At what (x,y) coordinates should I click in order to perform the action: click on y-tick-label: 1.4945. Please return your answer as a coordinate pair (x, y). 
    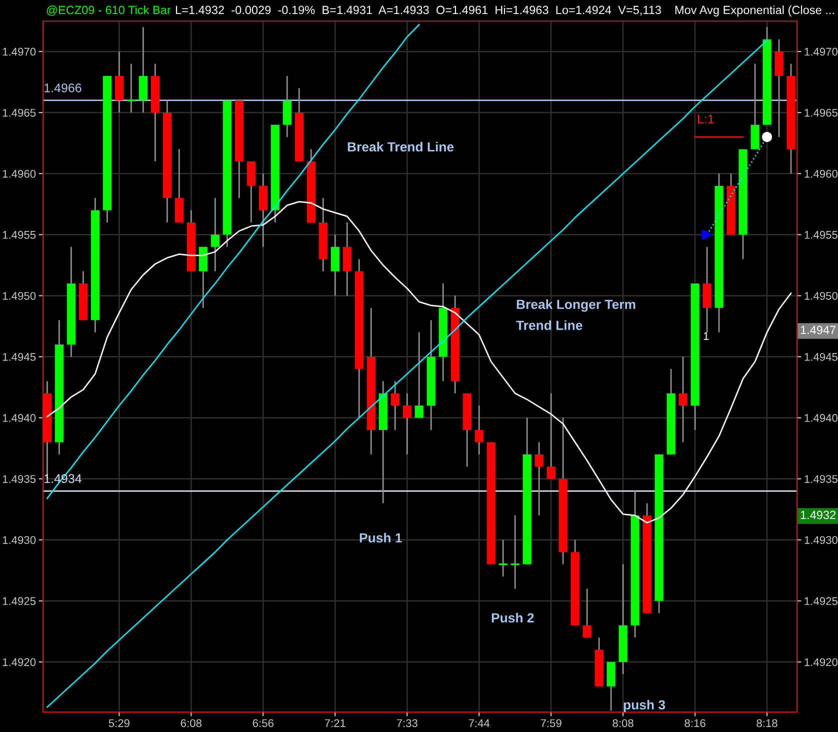
    Looking at the image, I should click on (19, 357).